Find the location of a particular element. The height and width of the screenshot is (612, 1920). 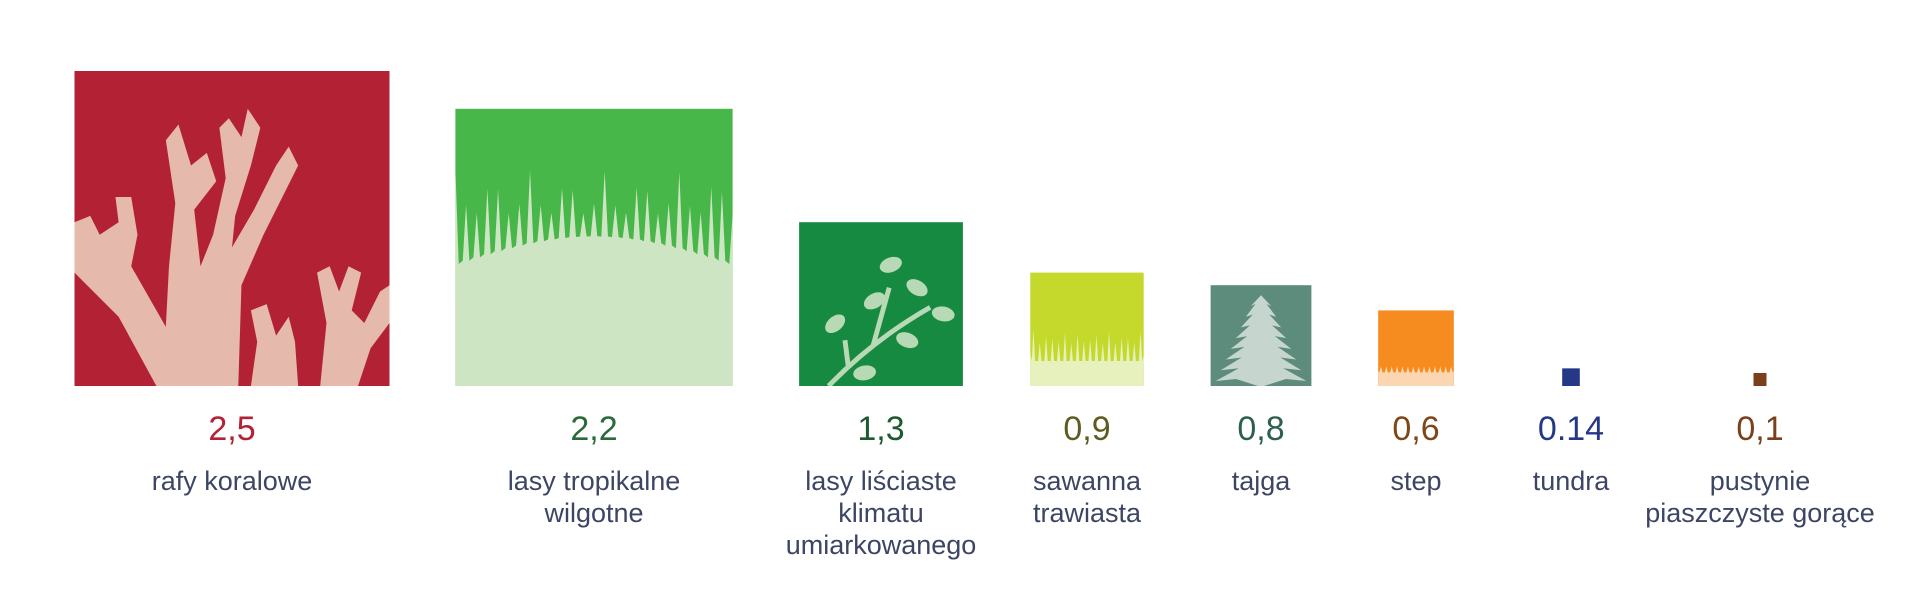

palm-fronds-shape is located at coordinates (594, 278).